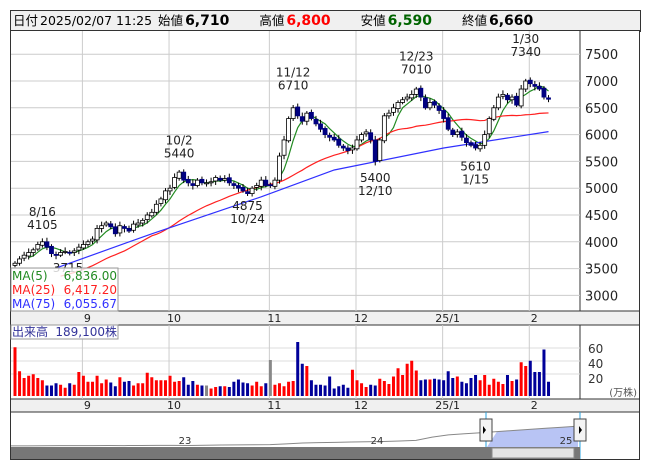  What do you see at coordinates (42, 212) in the screenshot?
I see `annotation-date: 8/16` at bounding box center [42, 212].